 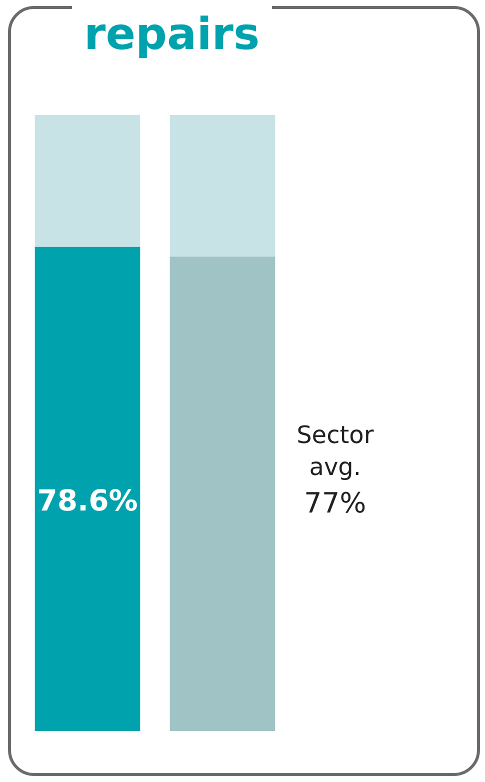 I want to click on text: Sector avg. 77%, so click(x=335, y=470).